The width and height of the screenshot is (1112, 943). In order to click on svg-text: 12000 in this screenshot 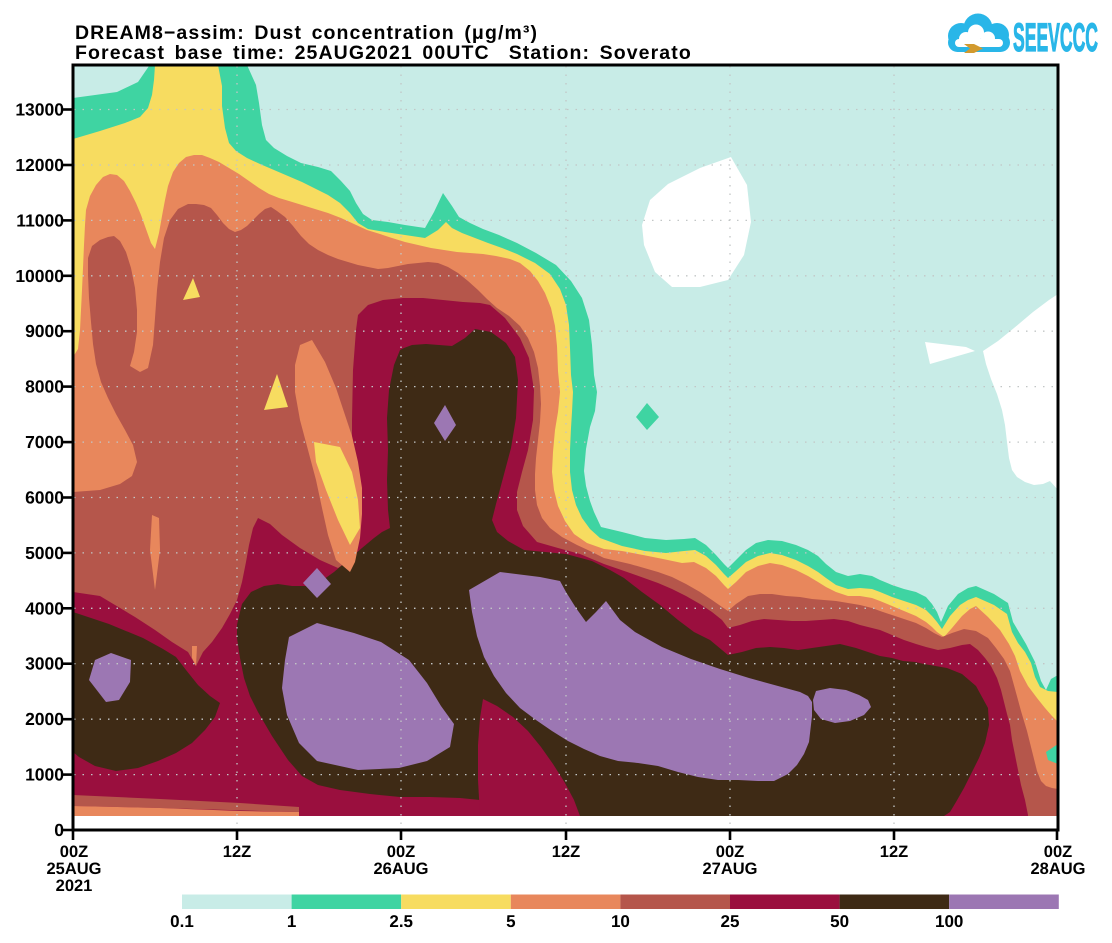, I will do `click(39, 165)`.